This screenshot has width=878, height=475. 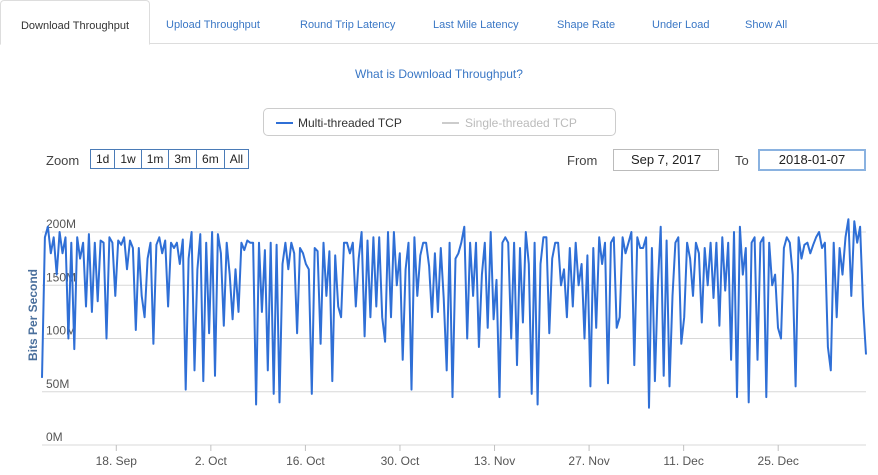 What do you see at coordinates (588, 461) in the screenshot?
I see `x-tick-label: 27. Nov` at bounding box center [588, 461].